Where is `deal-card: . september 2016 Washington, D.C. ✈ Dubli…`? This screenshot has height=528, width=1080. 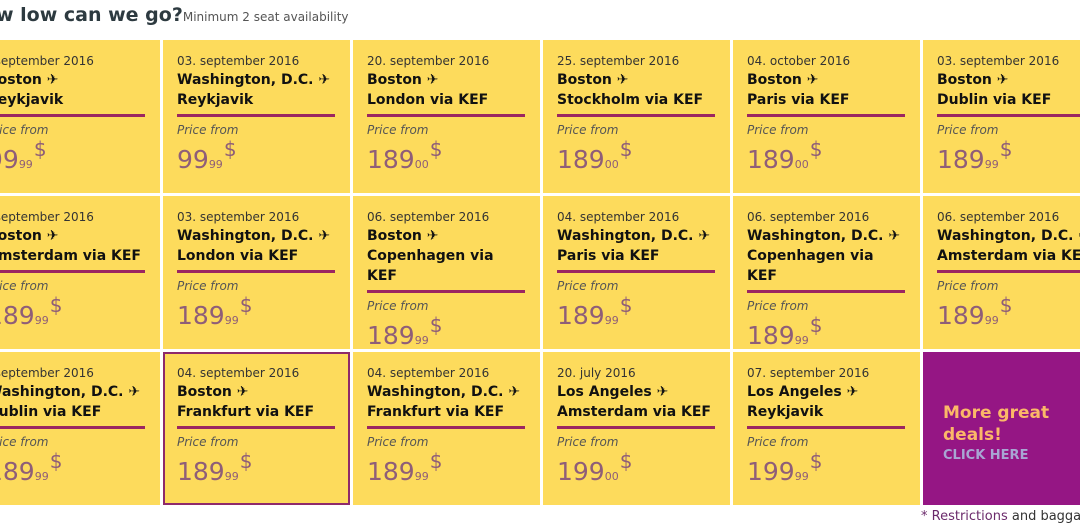
deal-card: . september 2016 Washington, D.C. ✈ Dubli… is located at coordinates (80, 428).